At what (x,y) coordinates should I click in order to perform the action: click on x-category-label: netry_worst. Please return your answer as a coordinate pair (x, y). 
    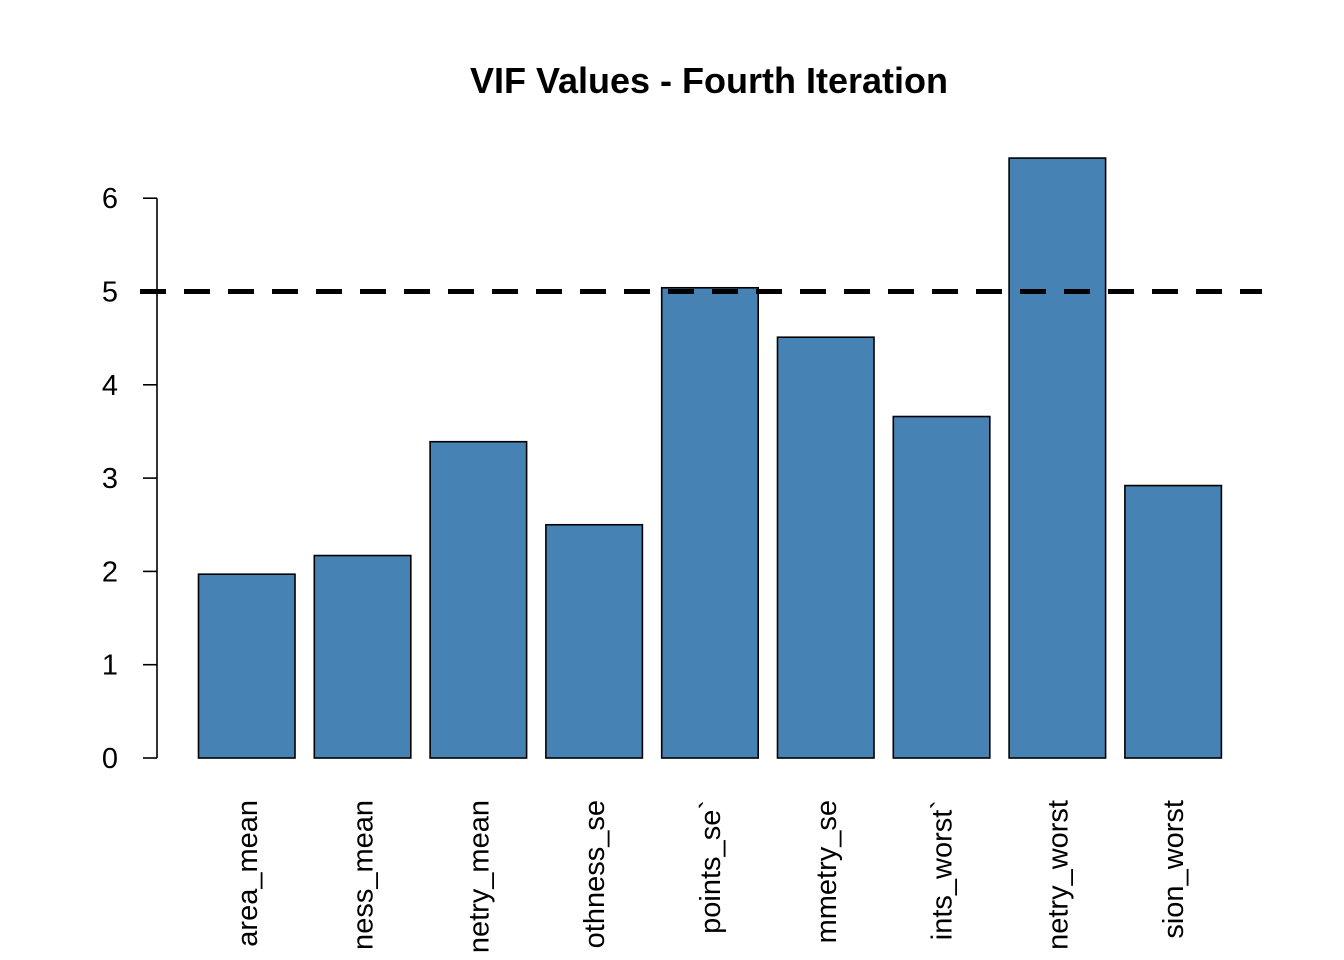
    Looking at the image, I should click on (1058, 875).